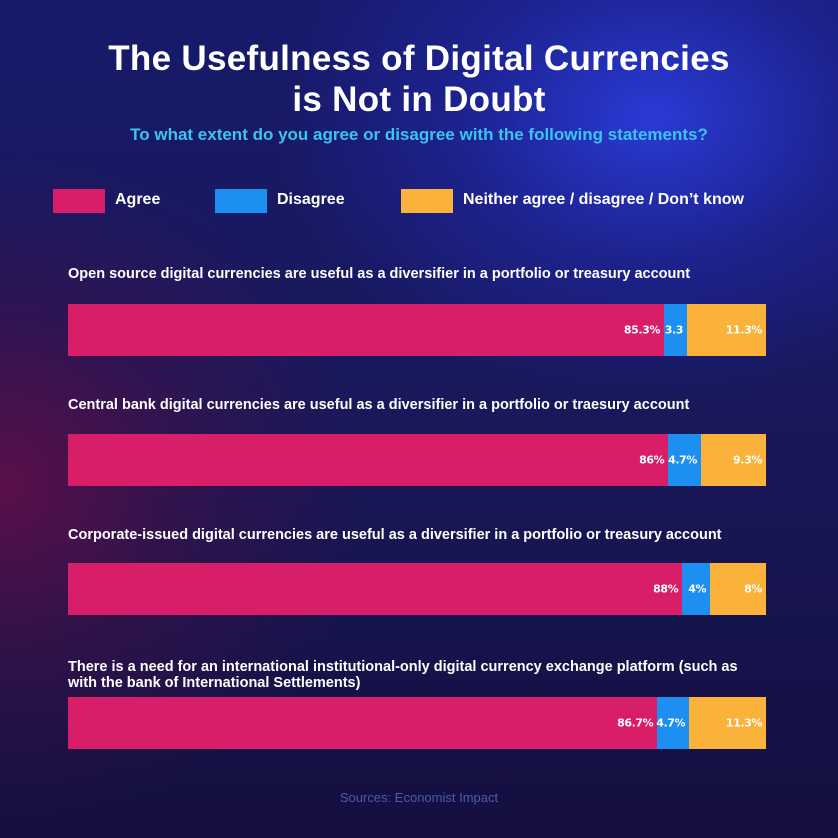  I want to click on data-label-disagree: 4%, so click(697, 589).